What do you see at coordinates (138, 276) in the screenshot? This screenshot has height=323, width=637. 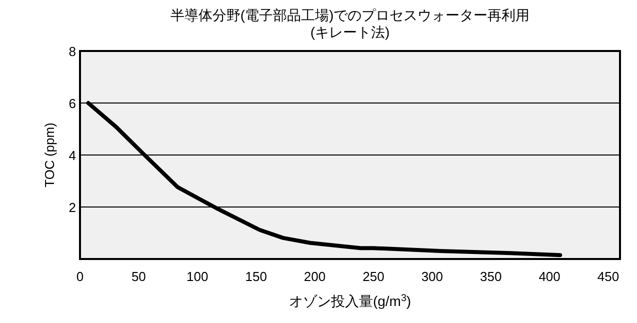 I see `x-tick-label: 50` at bounding box center [138, 276].